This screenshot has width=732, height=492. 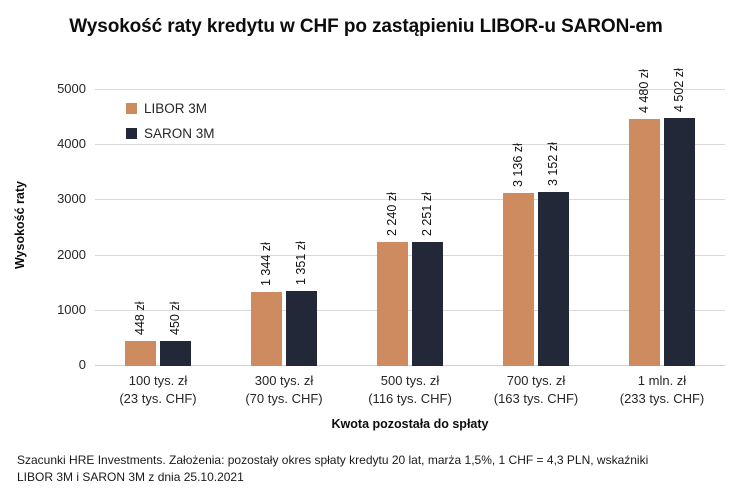 I want to click on x-axis-category-line: 500 tys. zł, so click(x=410, y=380).